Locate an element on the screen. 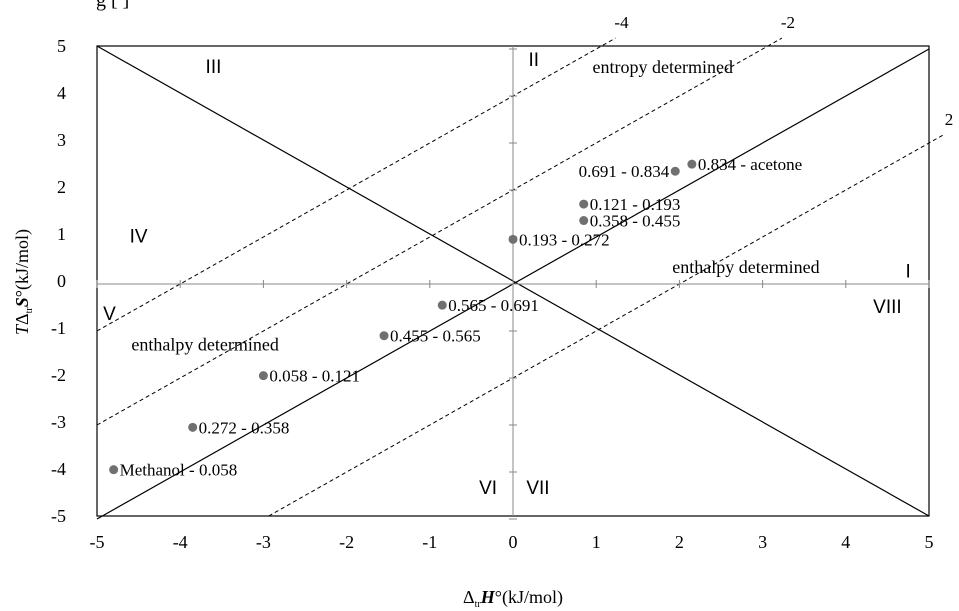  dashed-line-label: 2 is located at coordinates (949, 119).